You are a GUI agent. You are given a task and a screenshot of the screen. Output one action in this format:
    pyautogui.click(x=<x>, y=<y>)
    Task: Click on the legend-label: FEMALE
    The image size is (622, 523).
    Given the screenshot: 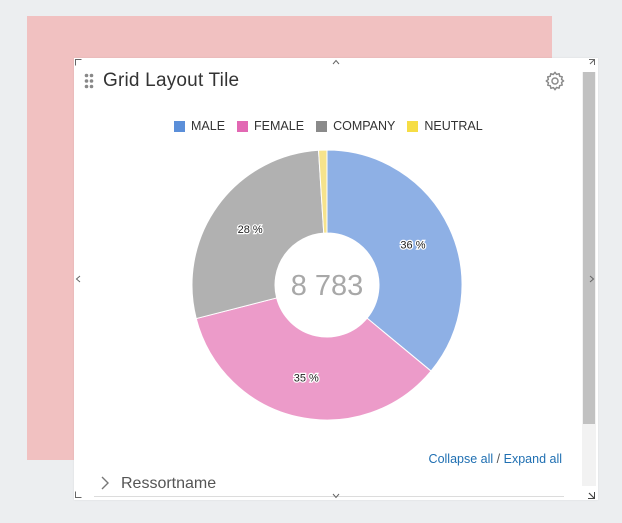 What is the action you would take?
    pyautogui.click(x=279, y=126)
    